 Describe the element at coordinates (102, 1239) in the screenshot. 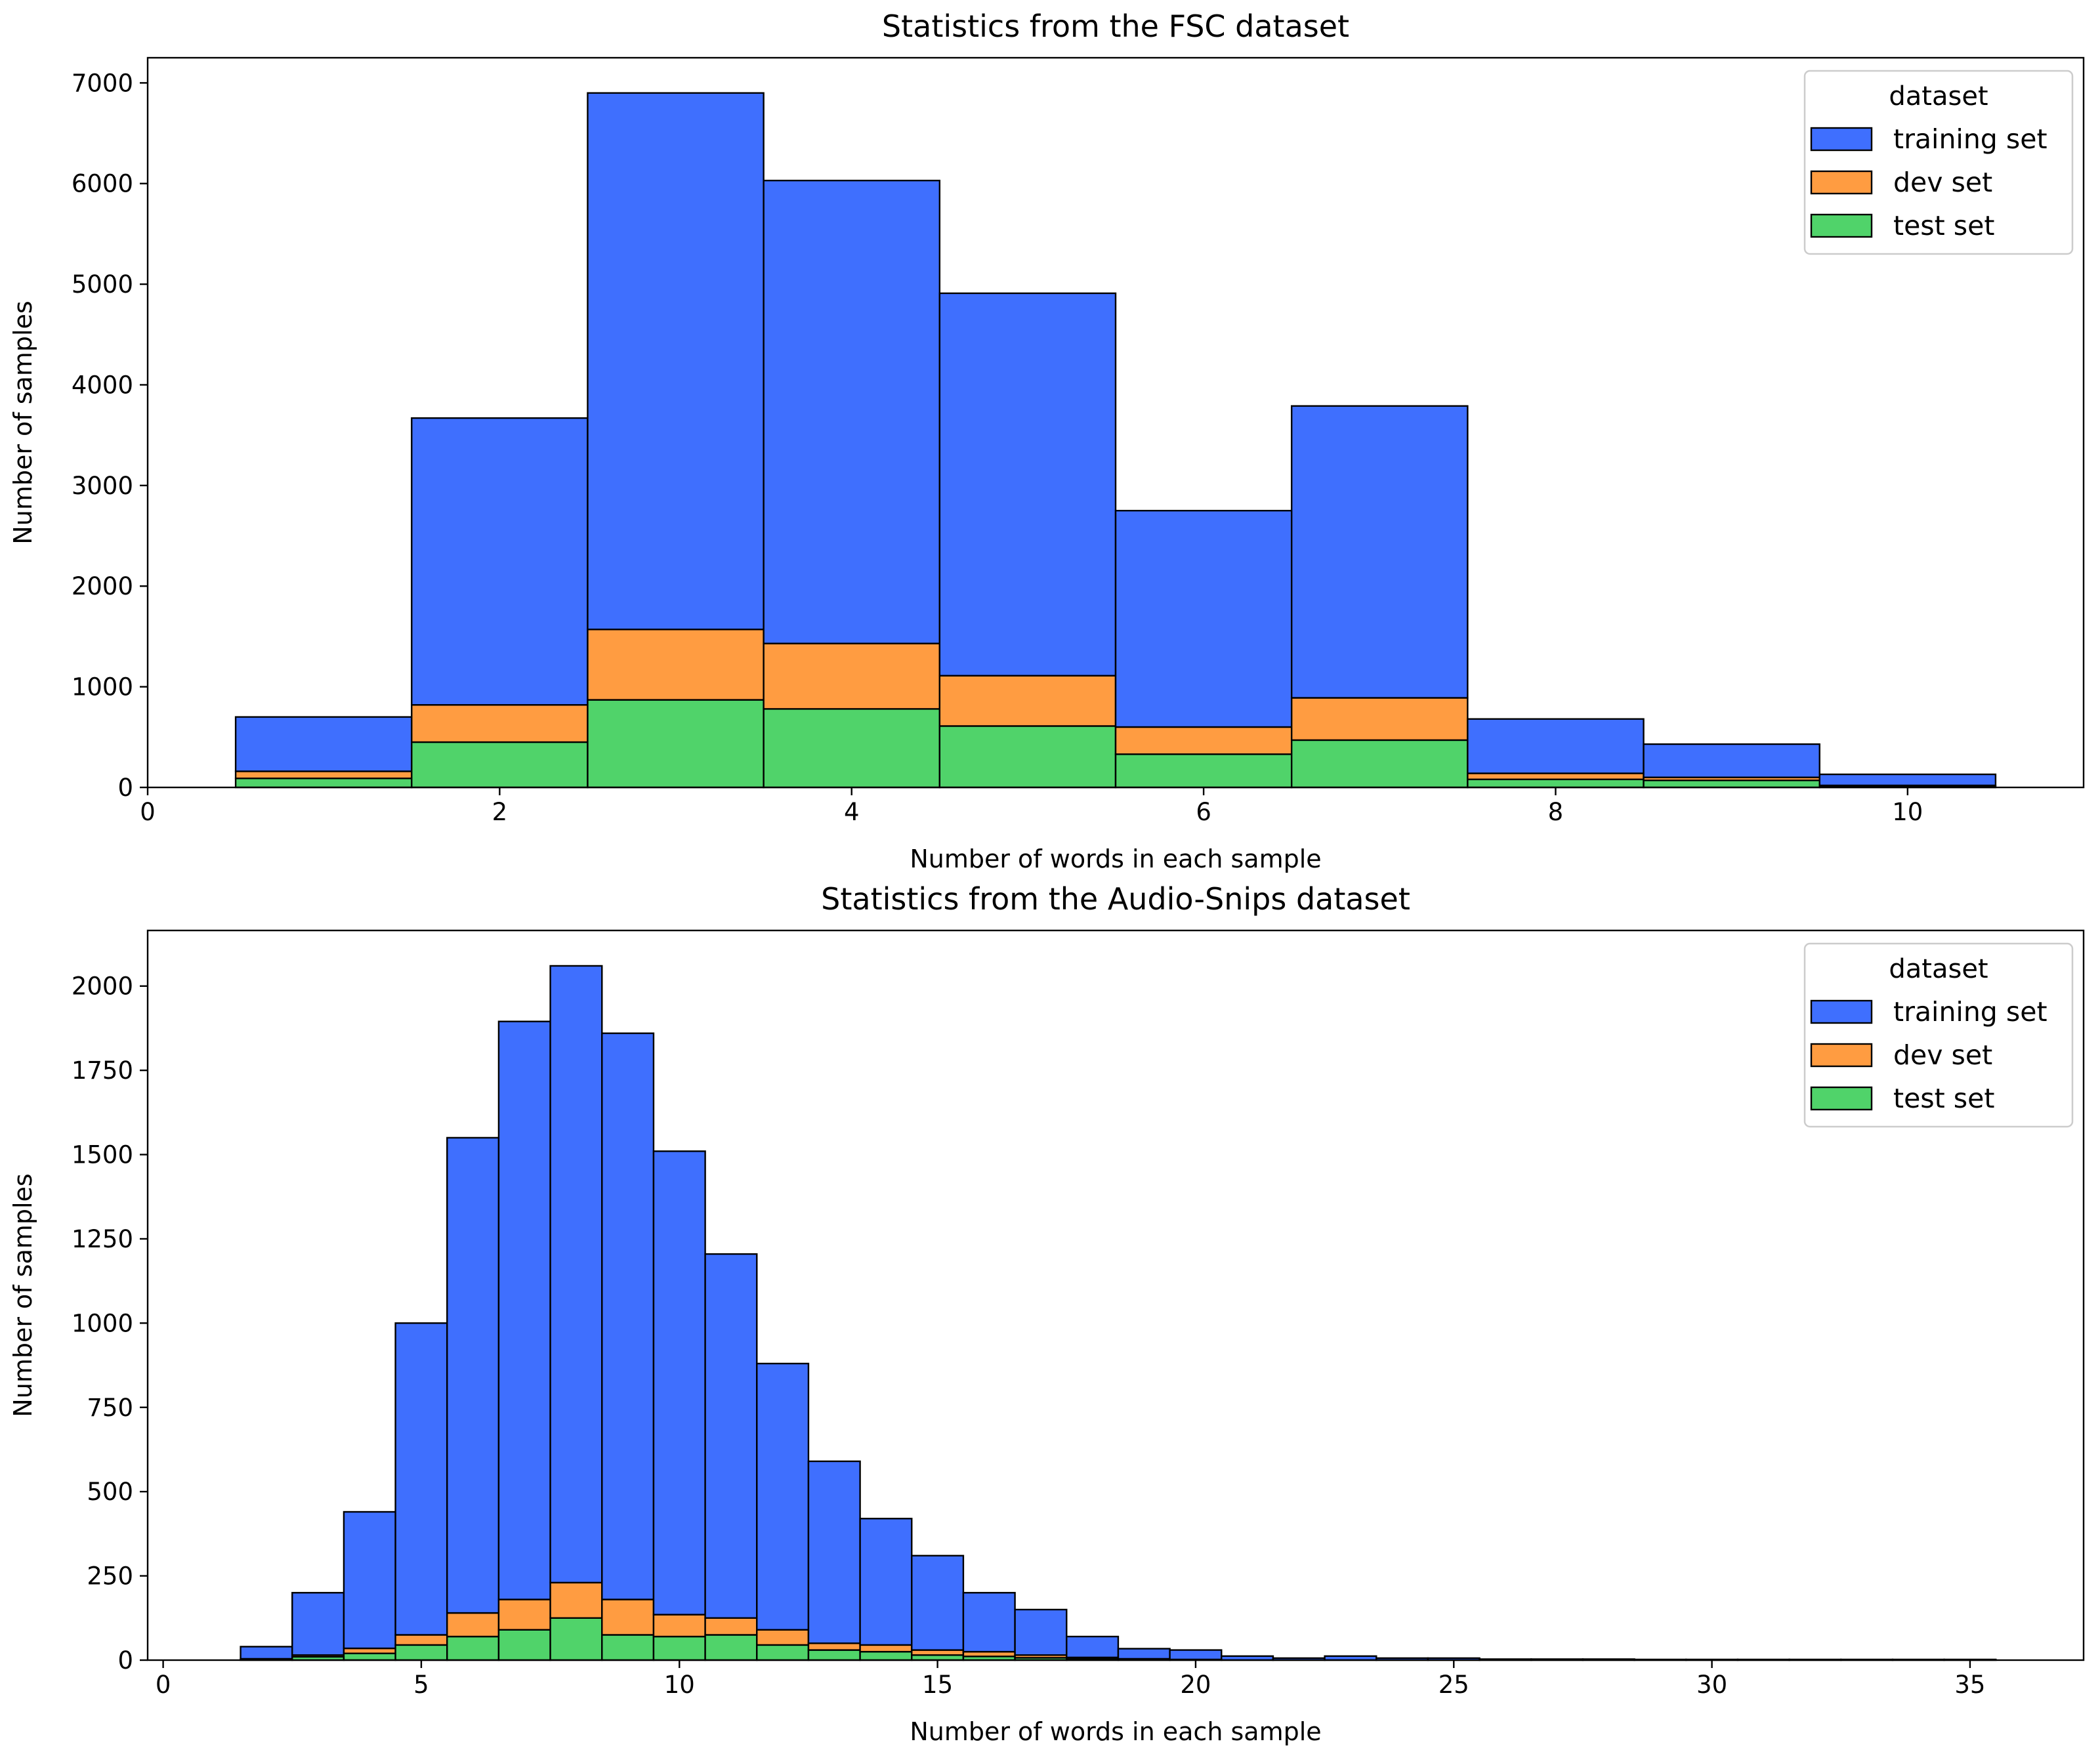

I see `y-tick-label: 1250` at that location.